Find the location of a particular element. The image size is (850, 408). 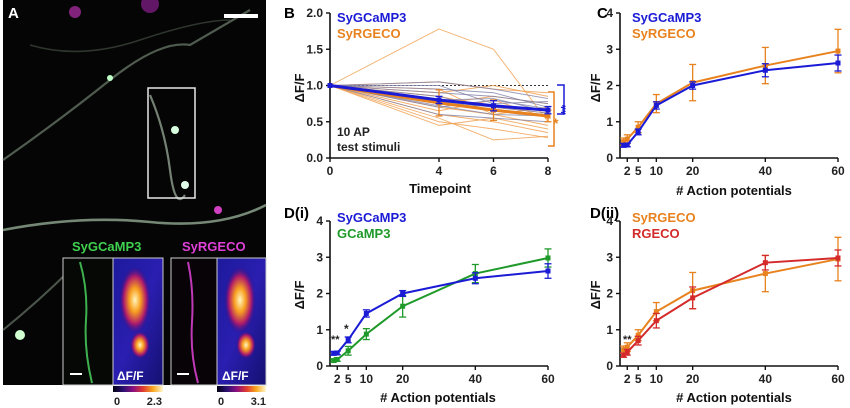

legend-b-sygcamp3: SyGCaMP3 is located at coordinates (371, 17).